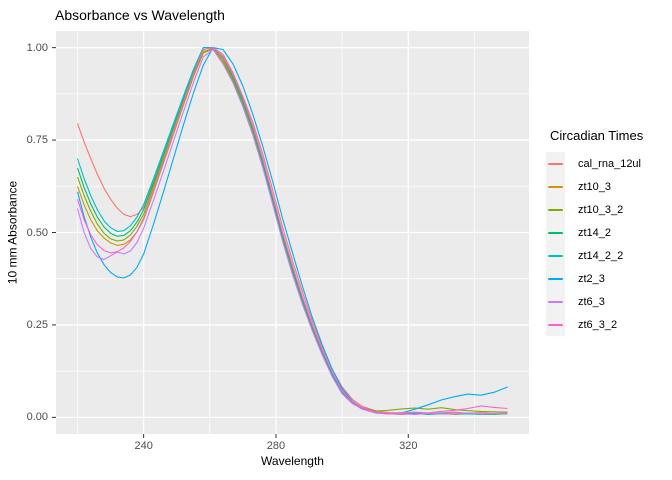 The image size is (672, 480). I want to click on y-tick-label: 0.00, so click(37, 417).